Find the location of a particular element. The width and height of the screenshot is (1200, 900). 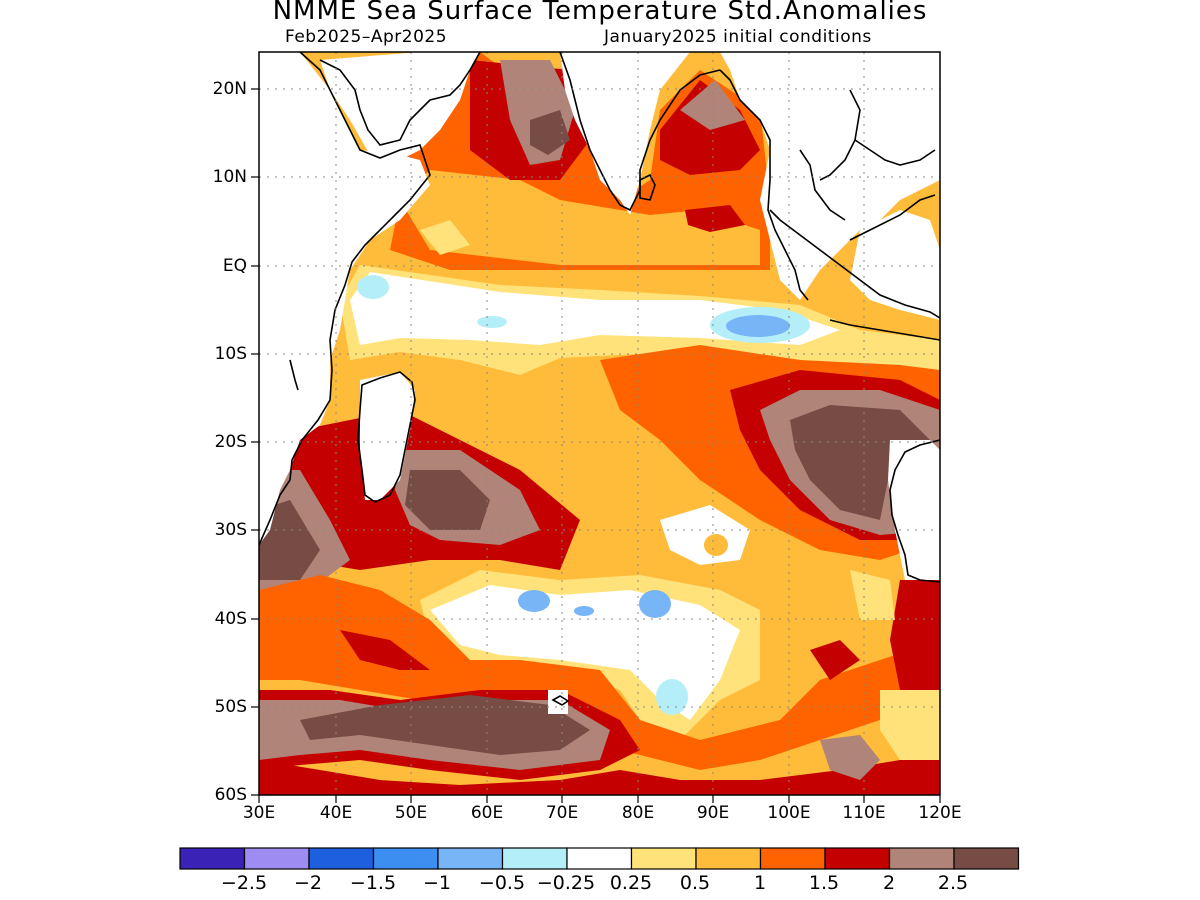

lat-tick-label: 30S is located at coordinates (230, 530).